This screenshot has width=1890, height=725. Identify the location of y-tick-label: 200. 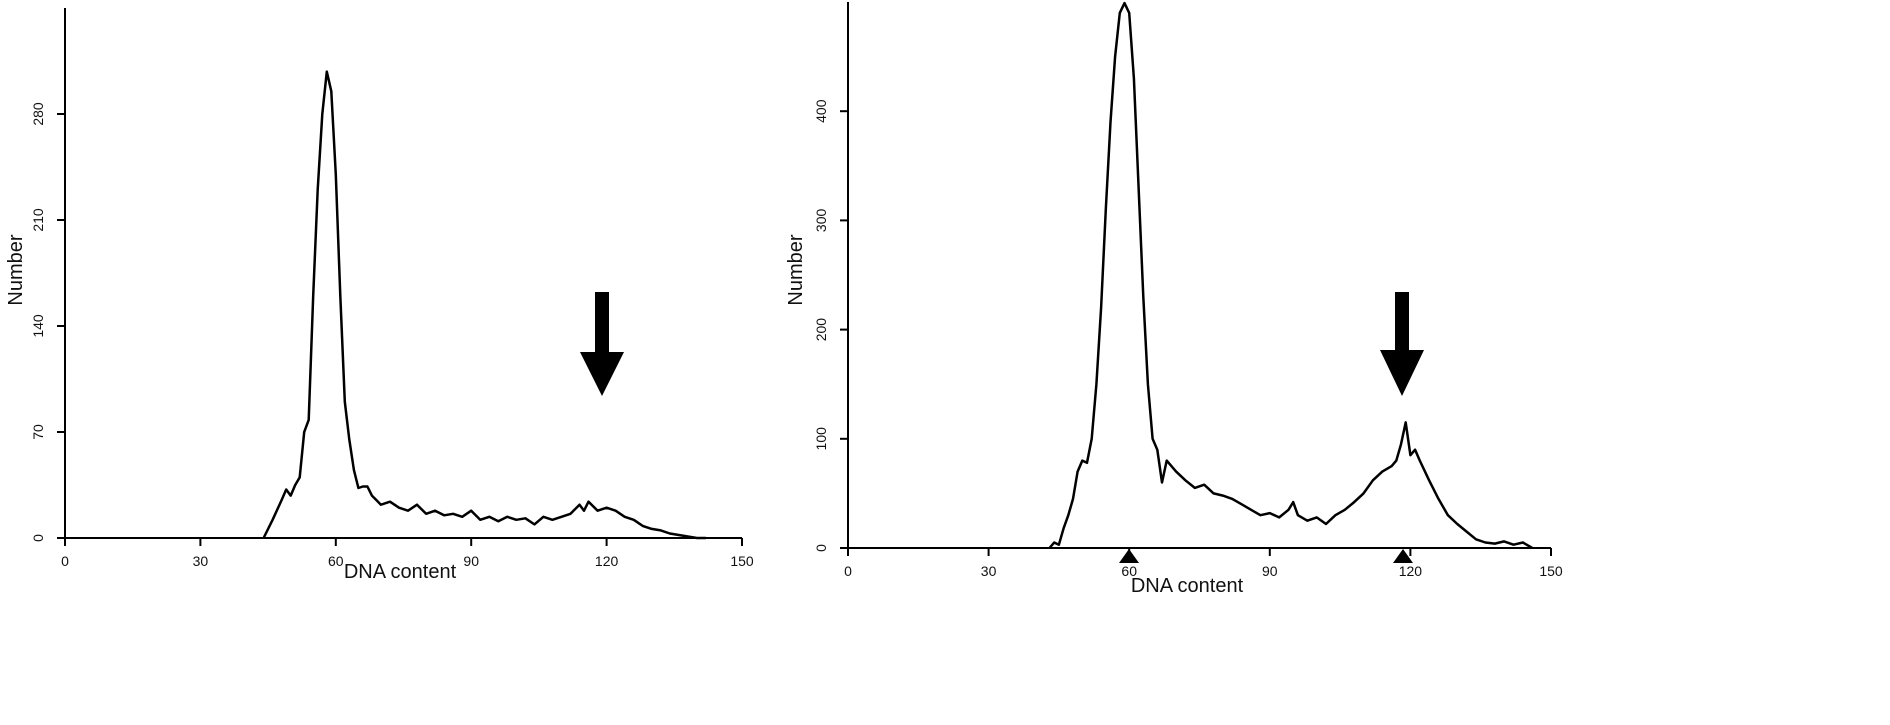
(821, 330).